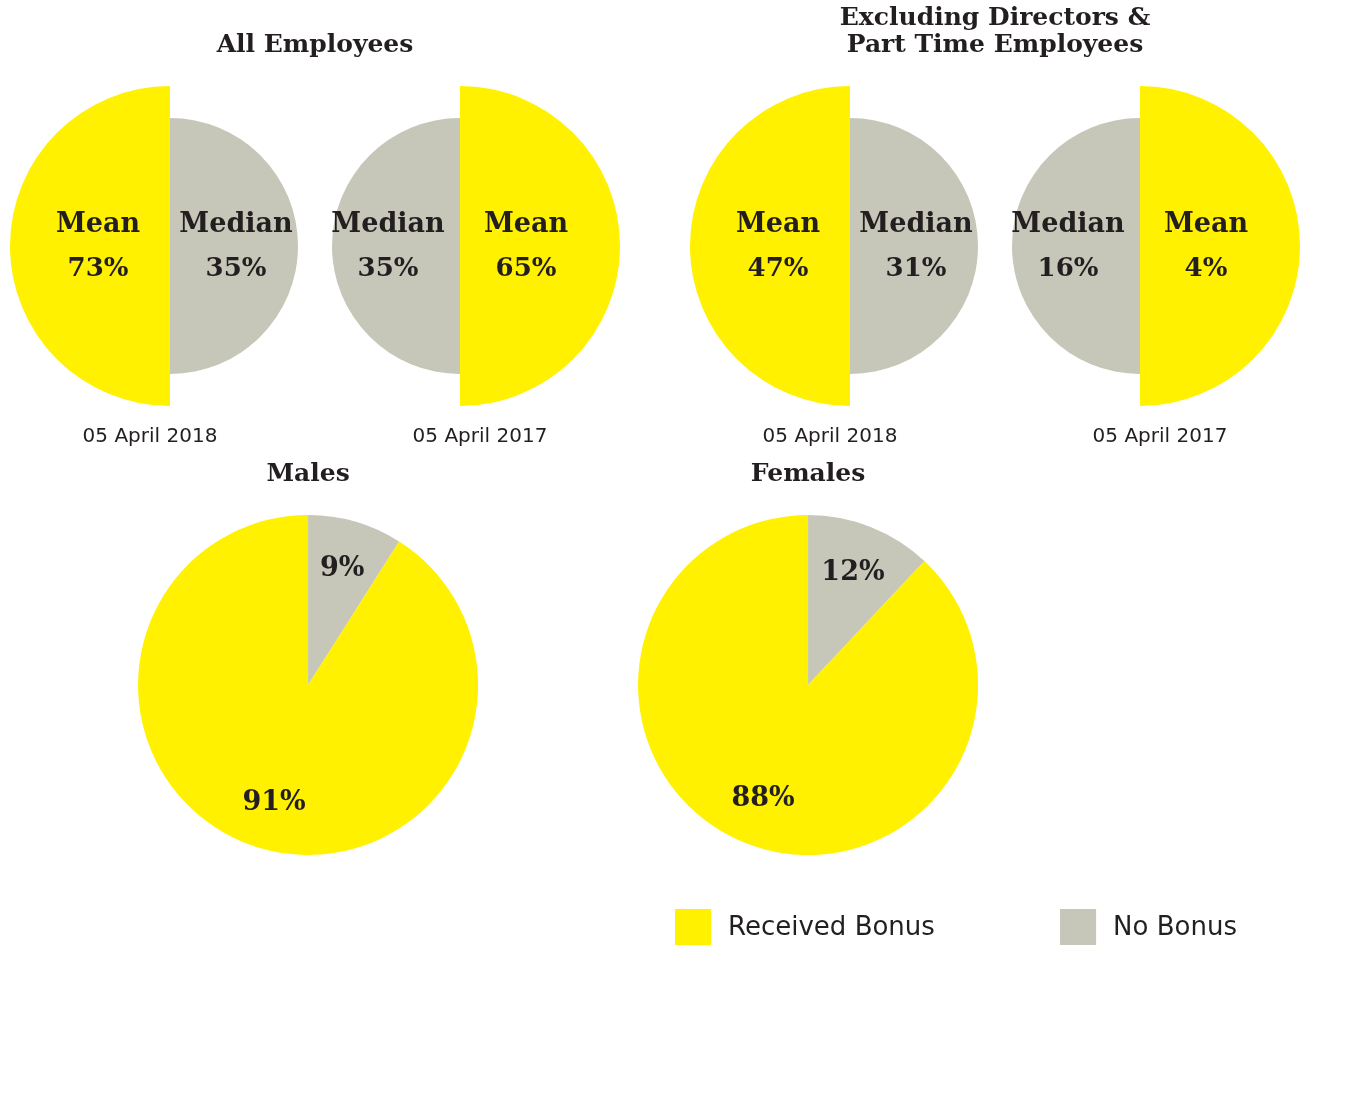 This screenshot has height=1099, width=1372. Describe the element at coordinates (831, 926) in the screenshot. I see `legend-label: Received Bonus` at that location.